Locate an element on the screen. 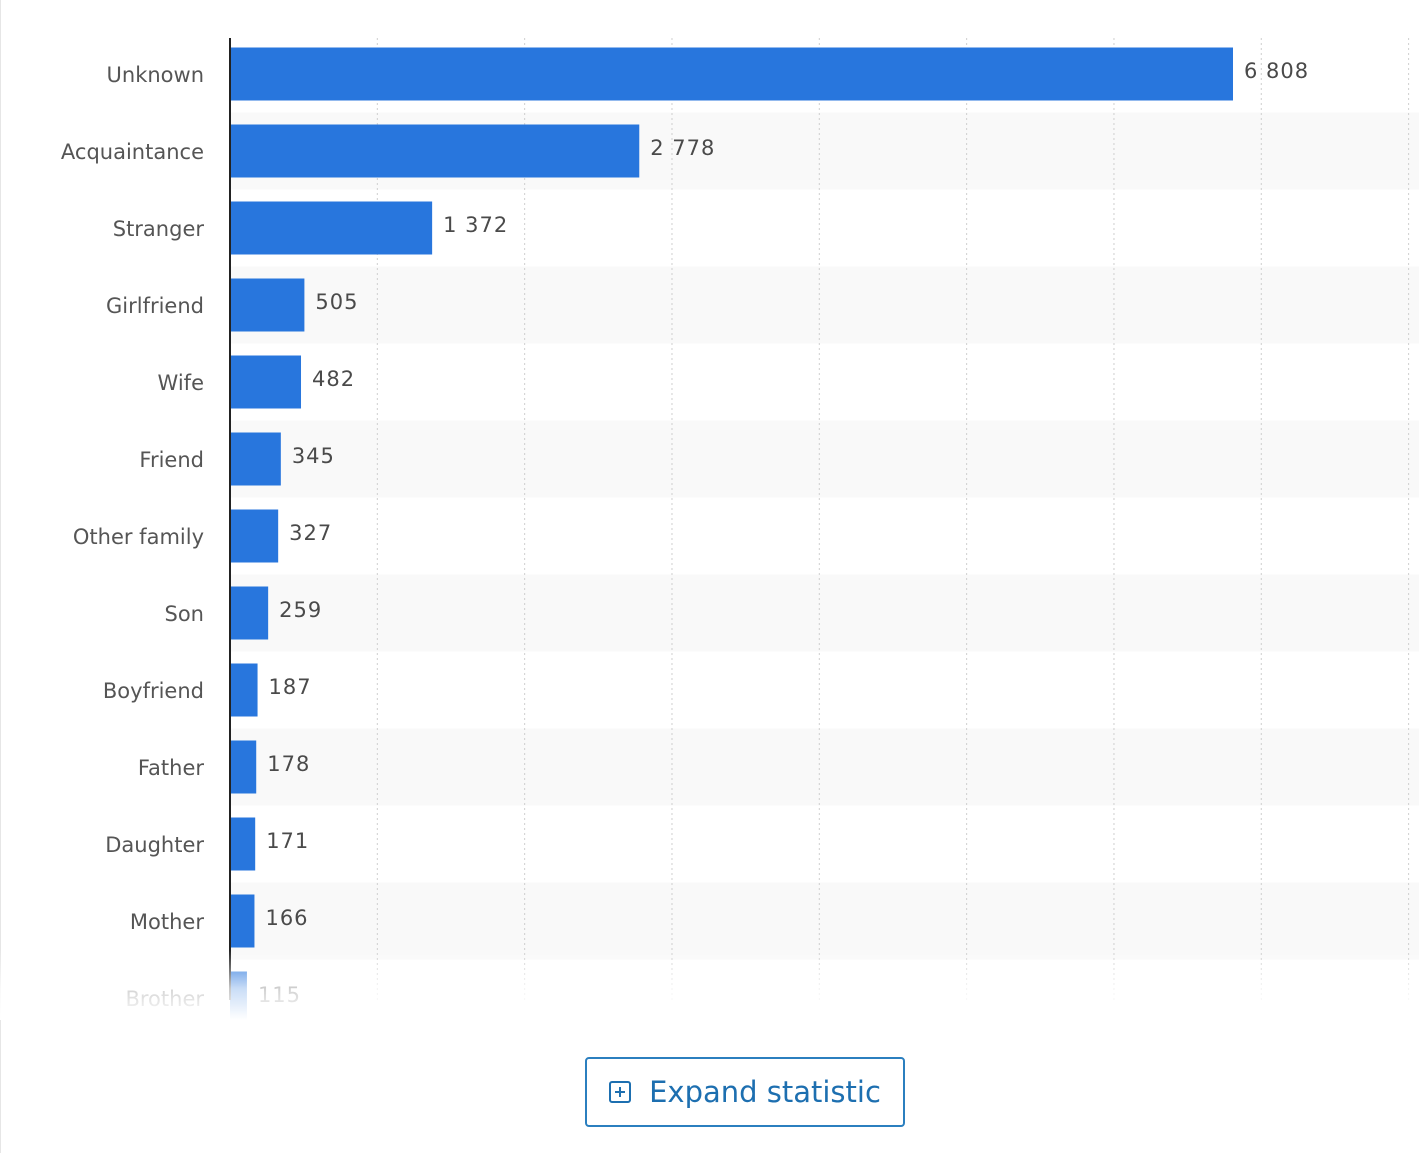 The width and height of the screenshot is (1419, 1153). category-label: Friend is located at coordinates (171, 460).